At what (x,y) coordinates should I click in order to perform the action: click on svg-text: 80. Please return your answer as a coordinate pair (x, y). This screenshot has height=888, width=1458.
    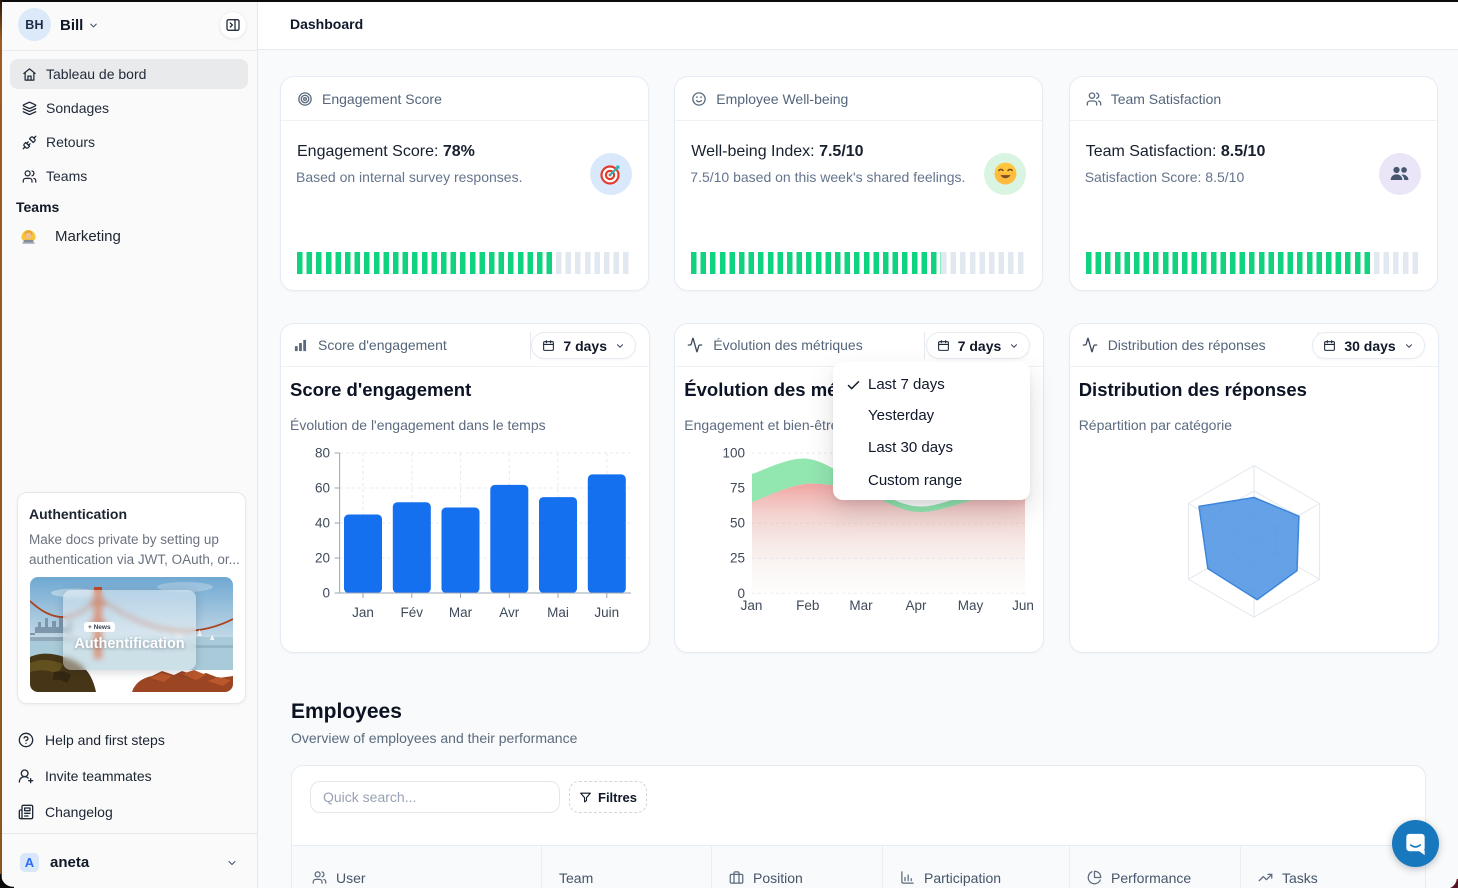
    Looking at the image, I should click on (322, 453).